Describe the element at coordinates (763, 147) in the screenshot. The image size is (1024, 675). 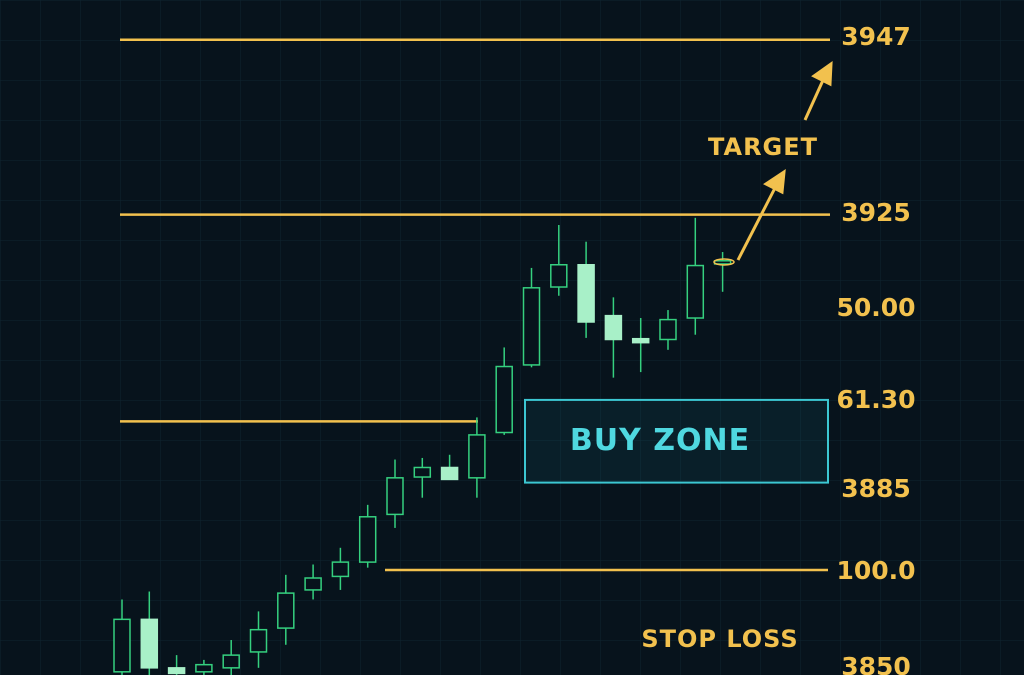
I see `target-label: TARGET` at that location.